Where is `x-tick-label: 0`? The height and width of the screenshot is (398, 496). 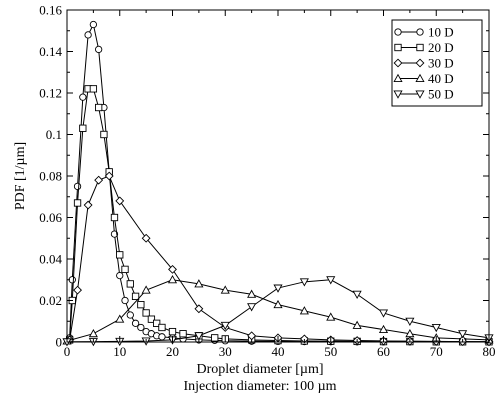 x-tick-label: 0 is located at coordinates (67, 351).